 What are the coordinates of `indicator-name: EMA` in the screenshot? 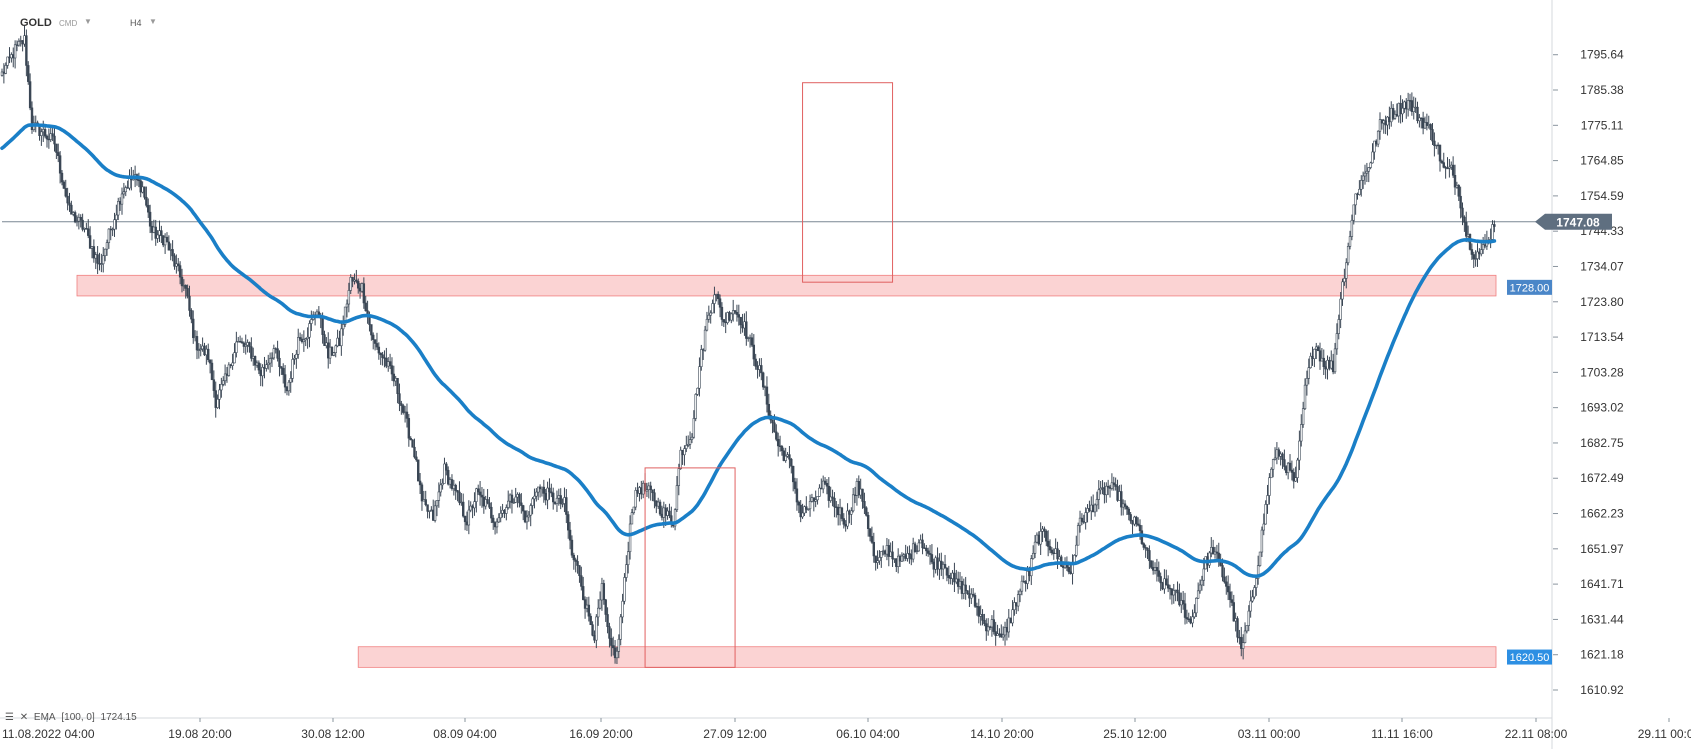 It's located at (44, 717).